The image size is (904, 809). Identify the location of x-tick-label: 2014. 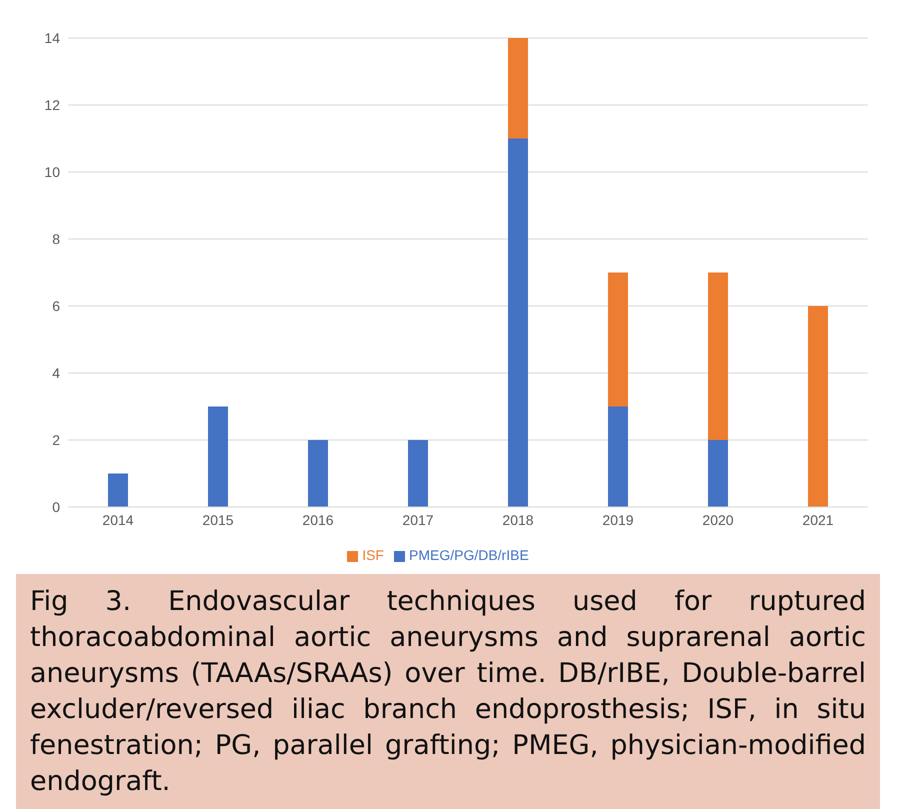
(118, 520).